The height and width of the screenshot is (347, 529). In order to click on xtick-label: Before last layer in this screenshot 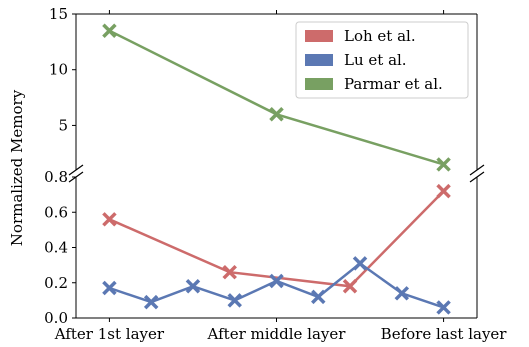, I will do `click(444, 334)`.